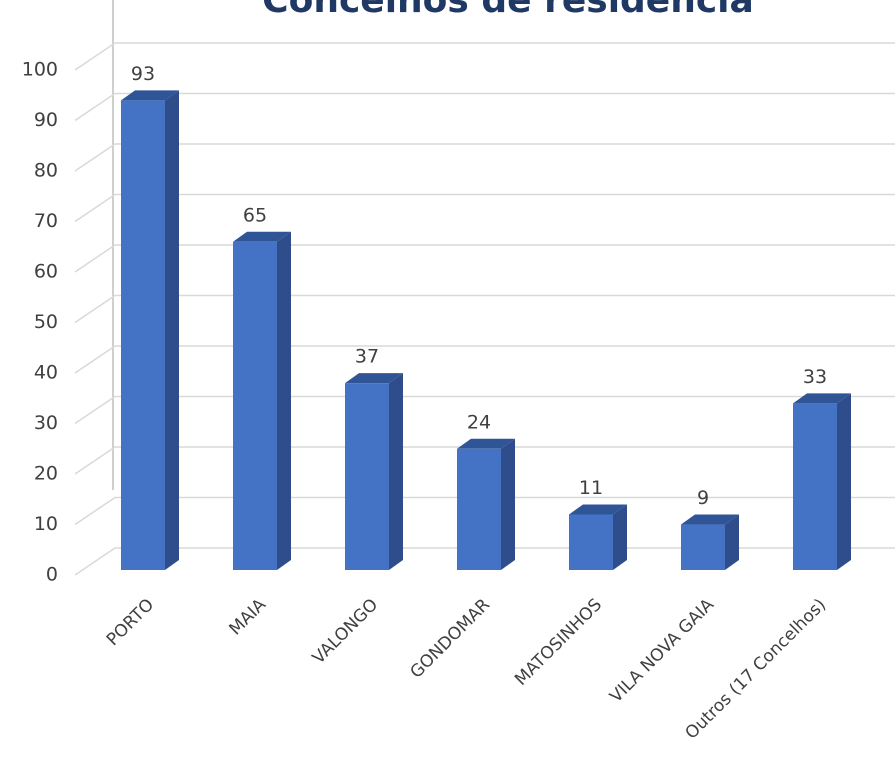 This screenshot has width=895, height=782. Describe the element at coordinates (46, 221) in the screenshot. I see `y-tick-label: 70` at that location.